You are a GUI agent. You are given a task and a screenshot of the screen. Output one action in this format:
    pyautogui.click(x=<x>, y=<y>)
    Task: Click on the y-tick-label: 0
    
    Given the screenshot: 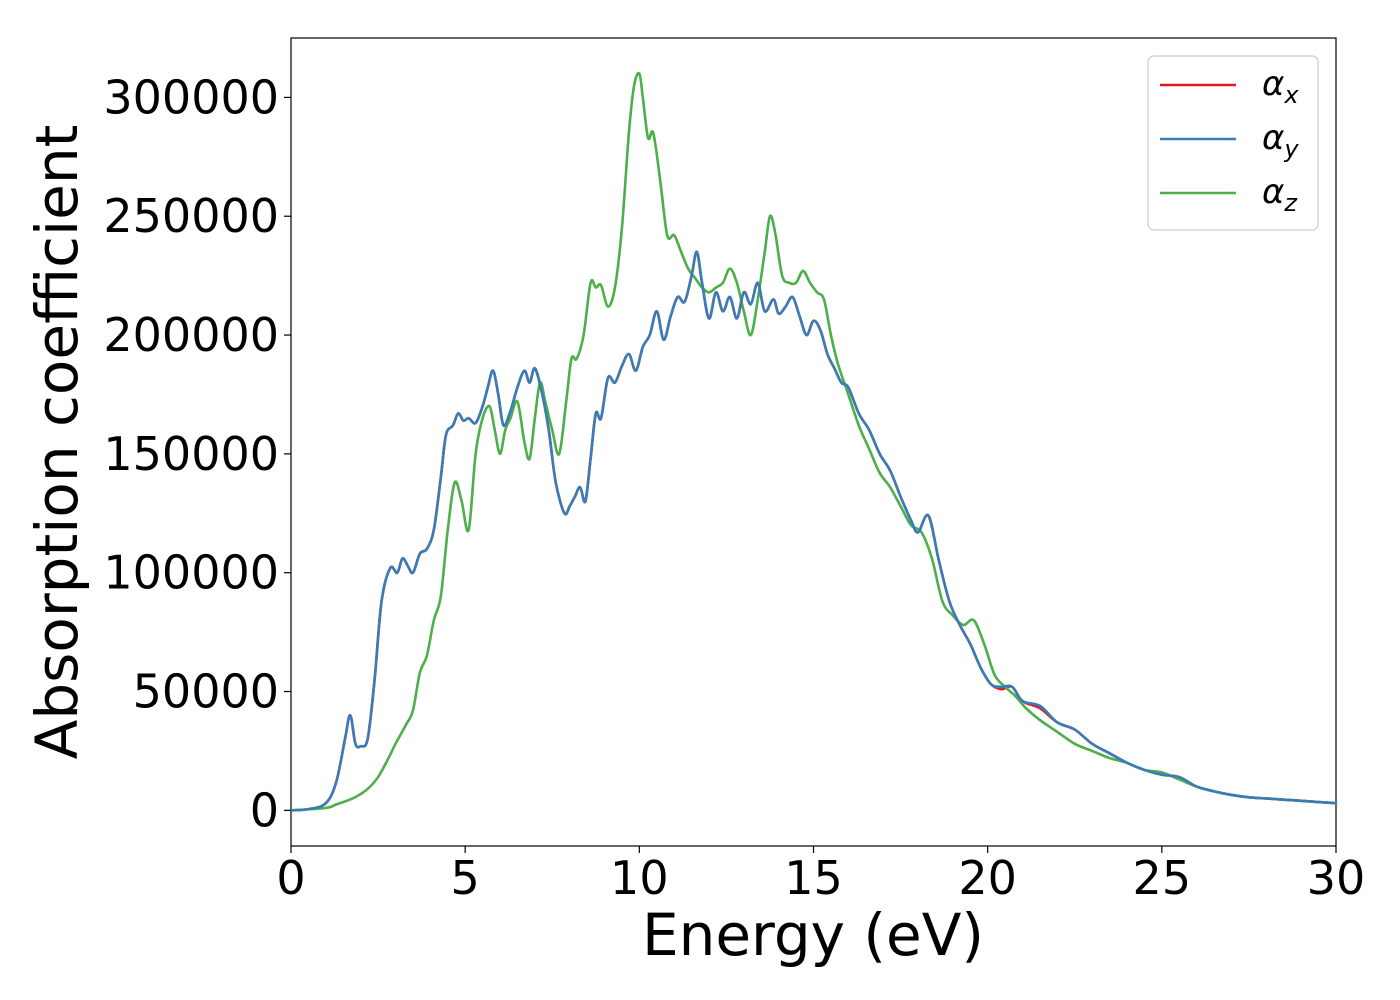 What is the action you would take?
    pyautogui.click(x=264, y=810)
    